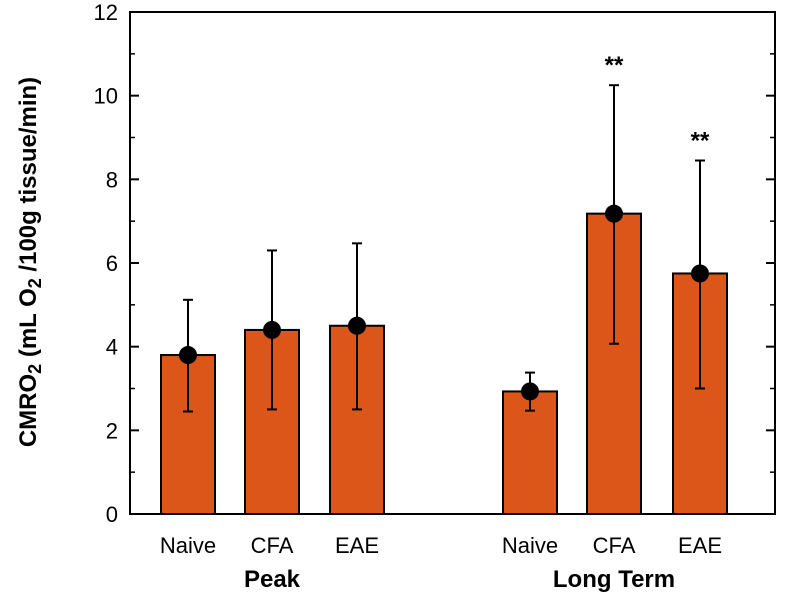 The width and height of the screenshot is (800, 597). What do you see at coordinates (112, 430) in the screenshot?
I see `y-tick-label: 2` at bounding box center [112, 430].